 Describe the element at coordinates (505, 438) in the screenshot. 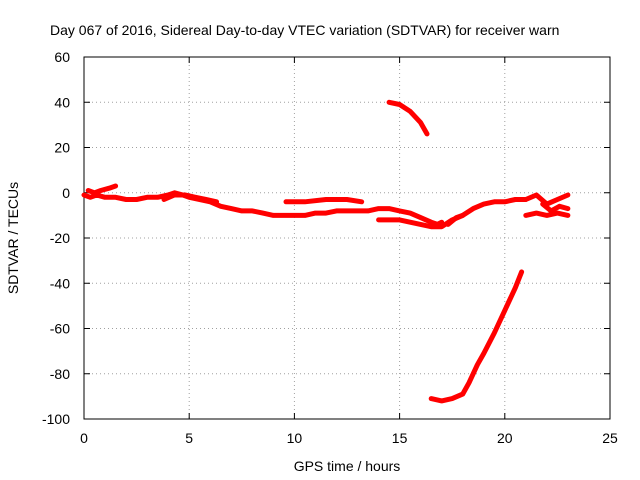

I see `x-tick-label: 20` at that location.